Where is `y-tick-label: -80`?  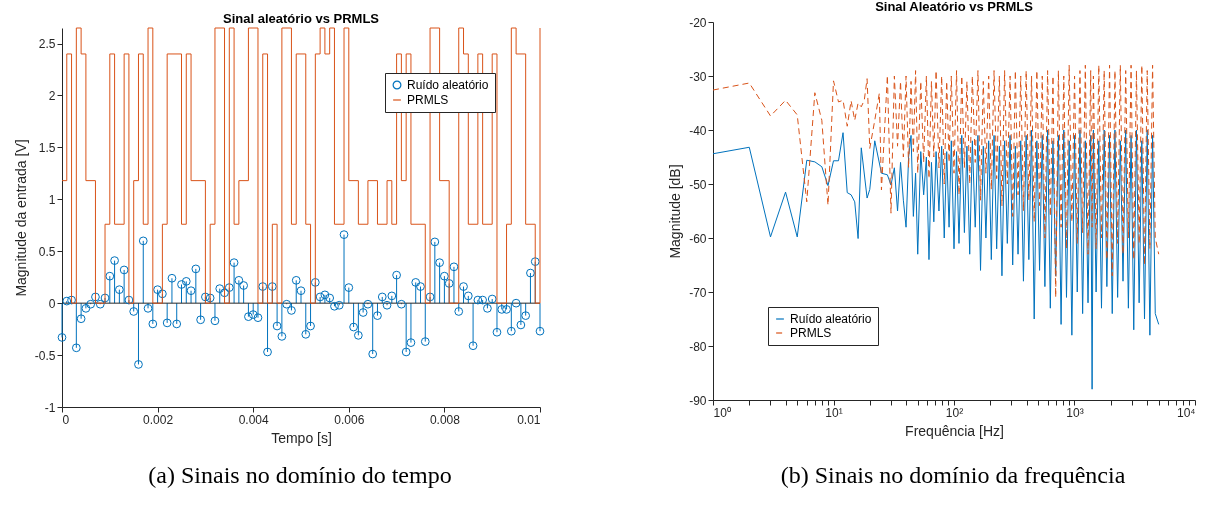 y-tick-label: -80 is located at coordinates (698, 346).